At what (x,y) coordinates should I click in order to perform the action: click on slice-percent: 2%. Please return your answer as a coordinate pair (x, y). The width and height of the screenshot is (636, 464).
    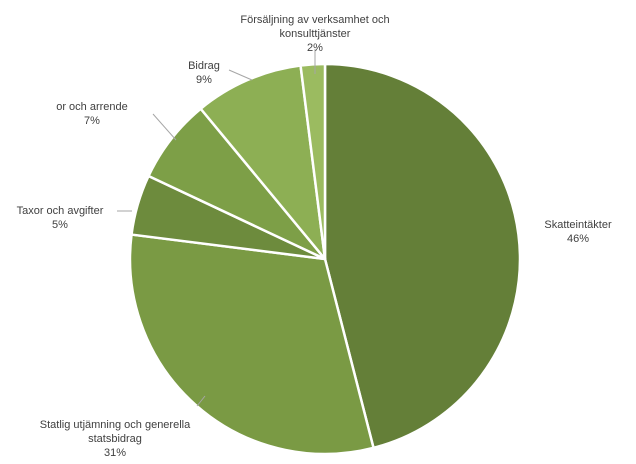
    Looking at the image, I should click on (315, 48).